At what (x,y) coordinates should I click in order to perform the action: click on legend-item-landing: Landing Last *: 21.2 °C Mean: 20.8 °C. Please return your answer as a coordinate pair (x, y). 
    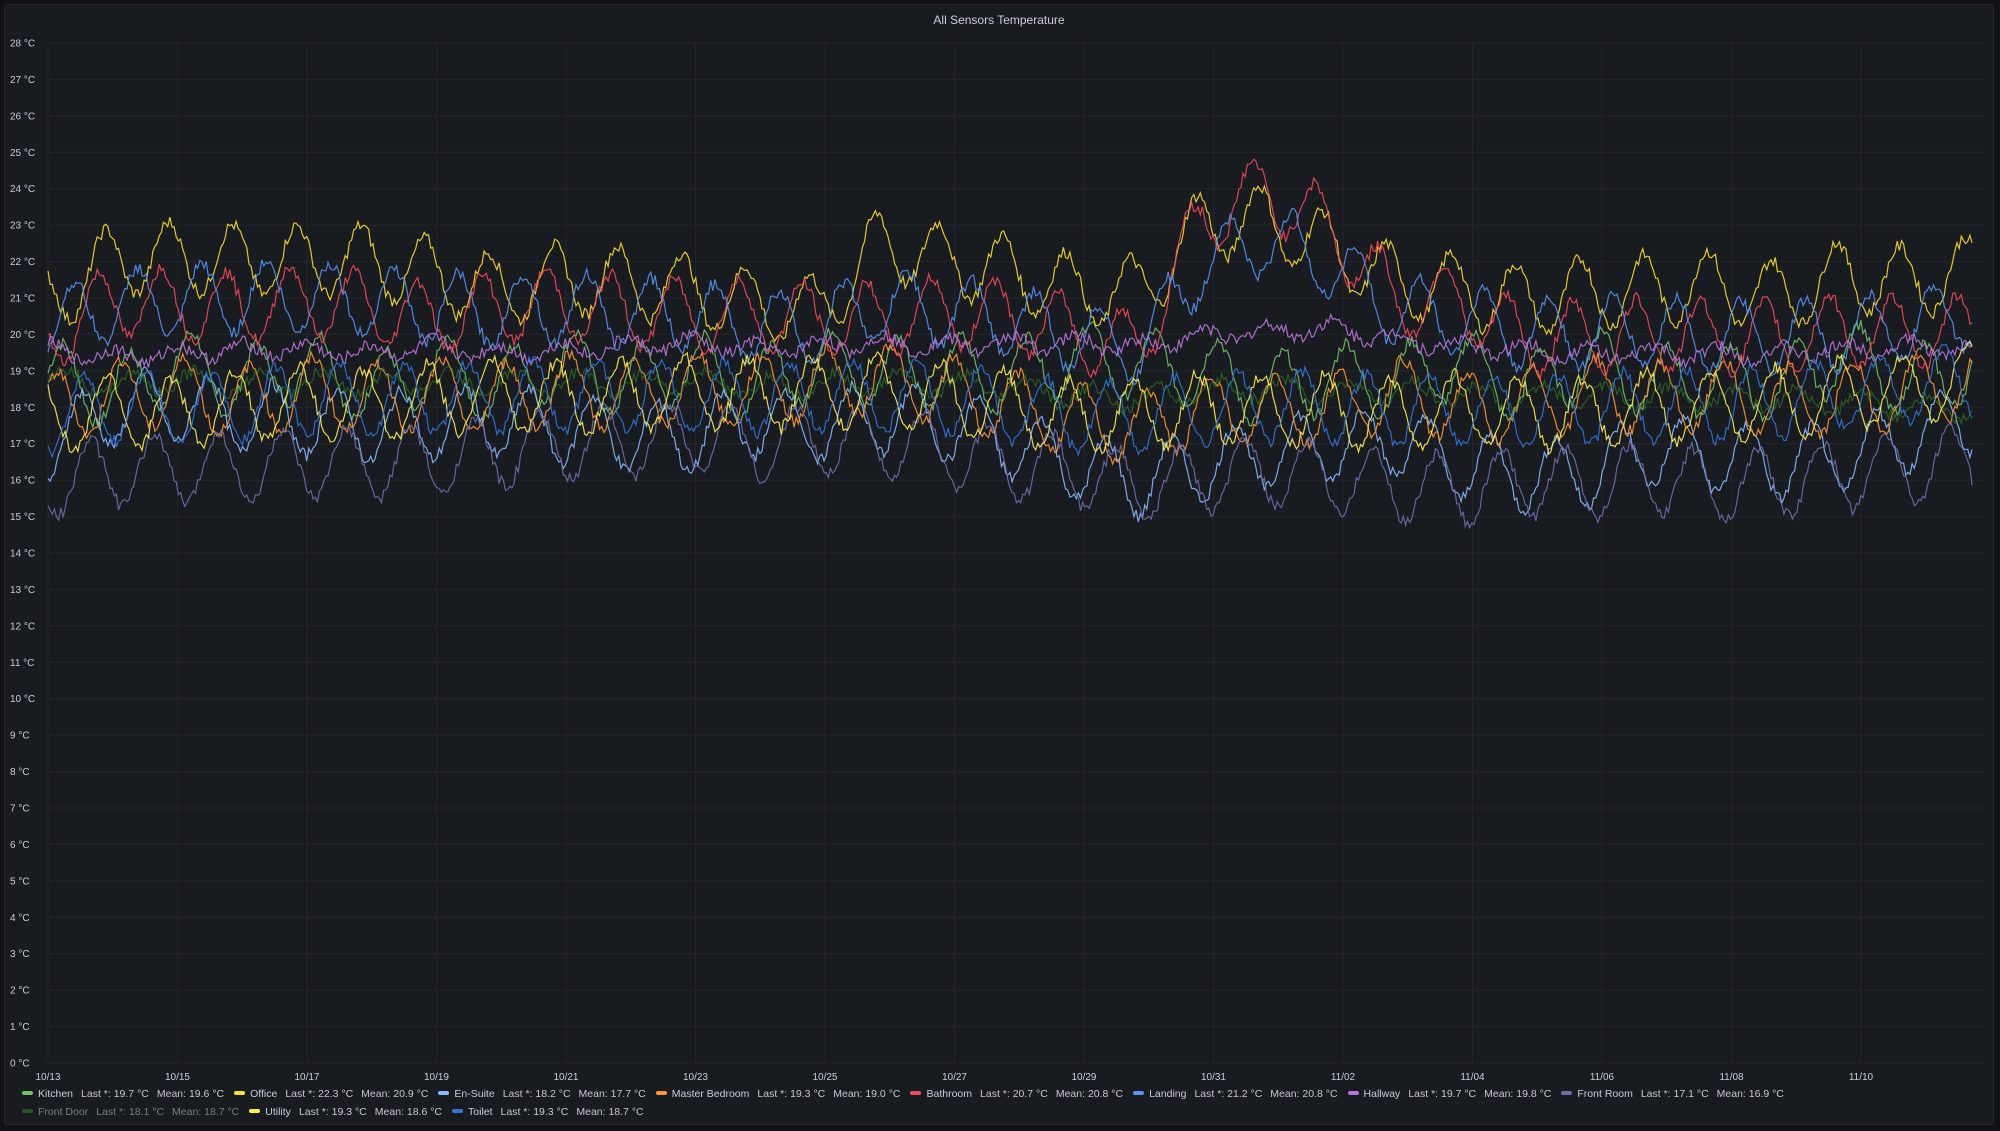
    Looking at the image, I should click on (1235, 1094).